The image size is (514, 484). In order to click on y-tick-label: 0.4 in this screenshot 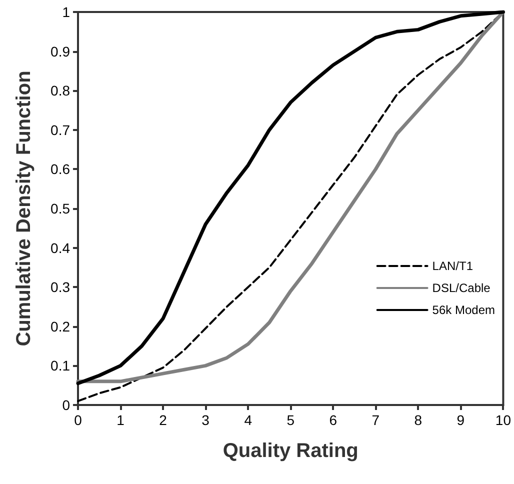, I will do `click(60, 248)`.